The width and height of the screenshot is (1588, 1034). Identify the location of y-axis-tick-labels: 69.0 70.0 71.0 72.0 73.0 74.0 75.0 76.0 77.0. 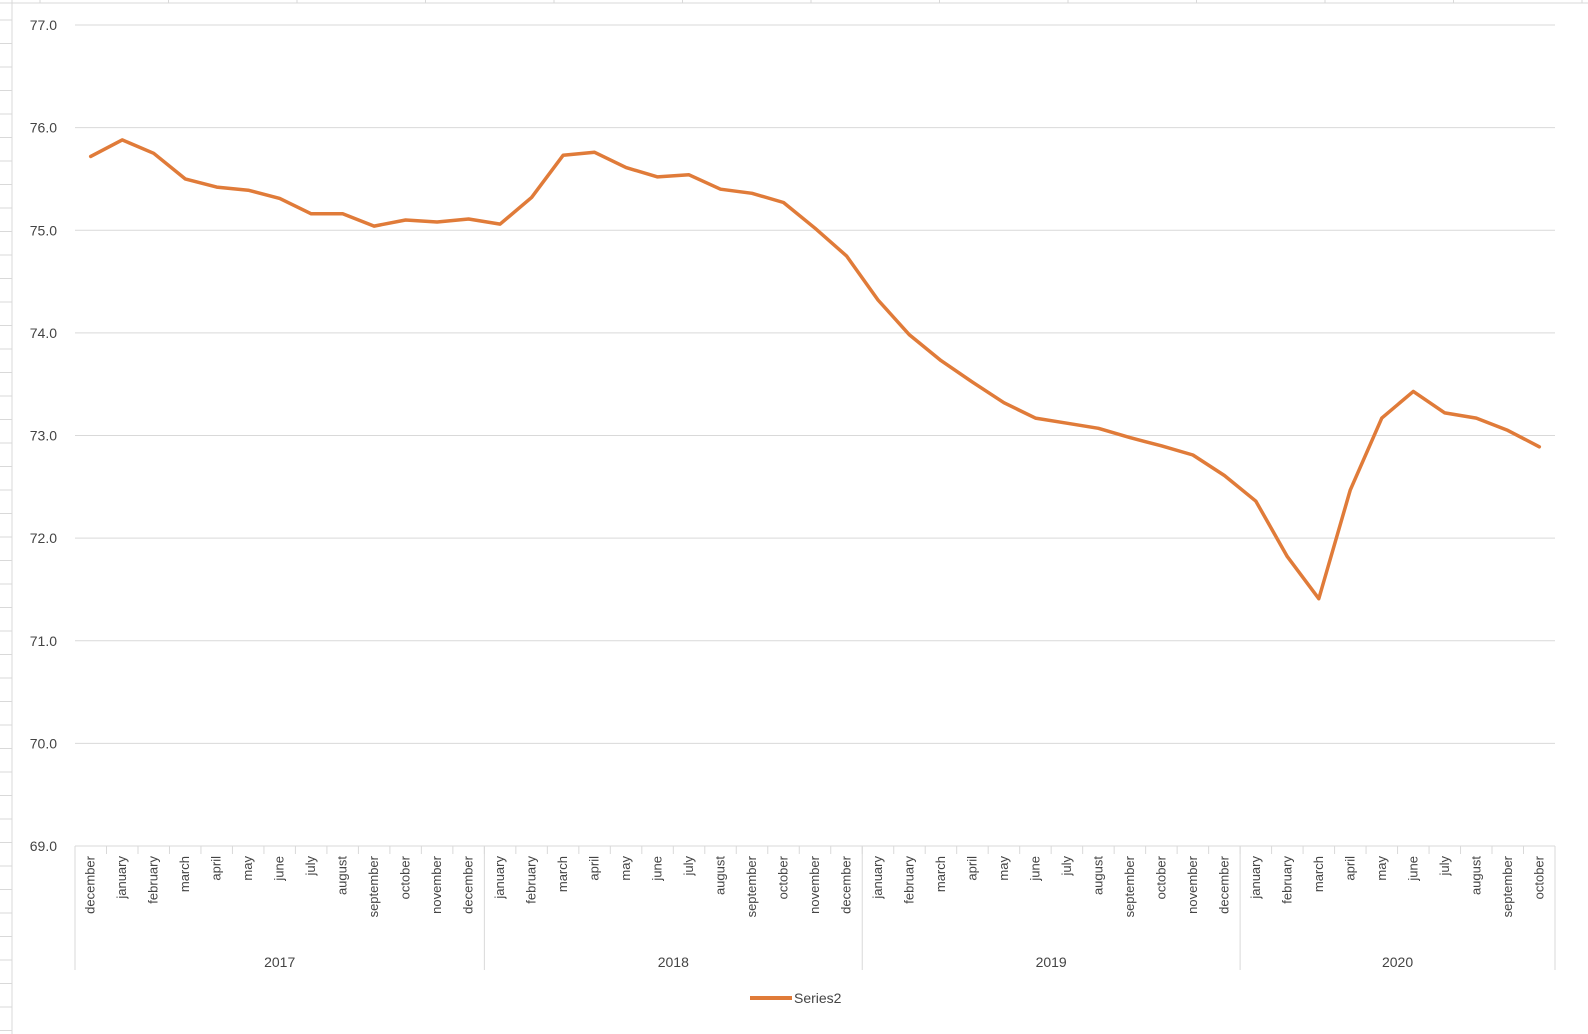
(43, 435).